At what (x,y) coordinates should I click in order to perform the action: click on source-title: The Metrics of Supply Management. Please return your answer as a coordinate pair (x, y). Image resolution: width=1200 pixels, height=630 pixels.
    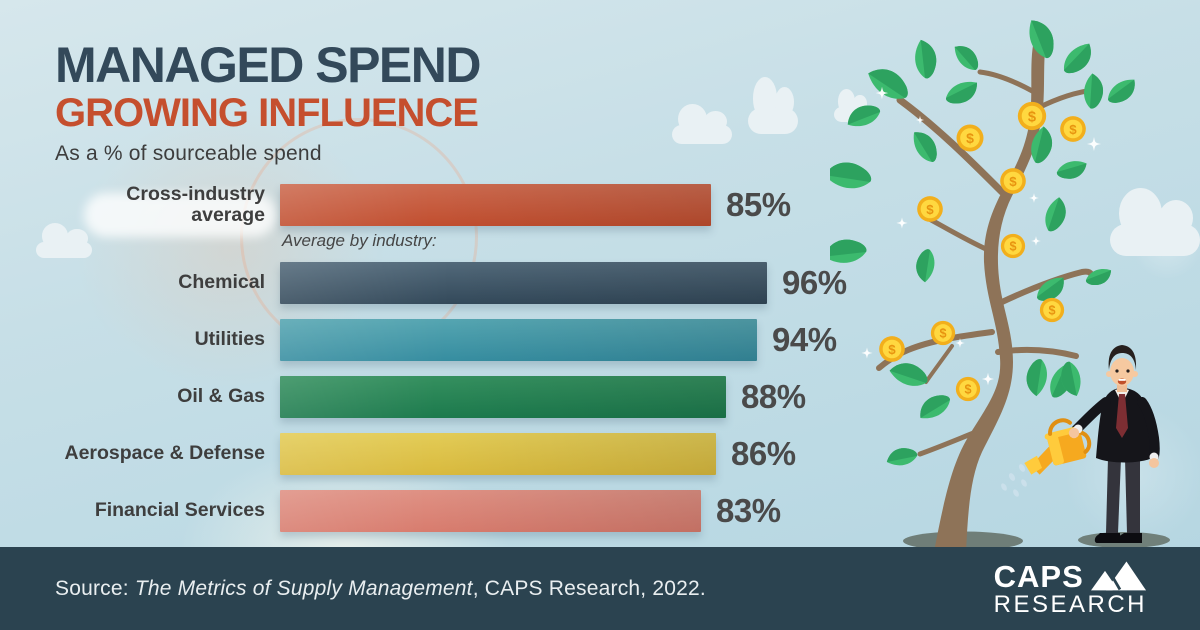
    Looking at the image, I should click on (303, 588).